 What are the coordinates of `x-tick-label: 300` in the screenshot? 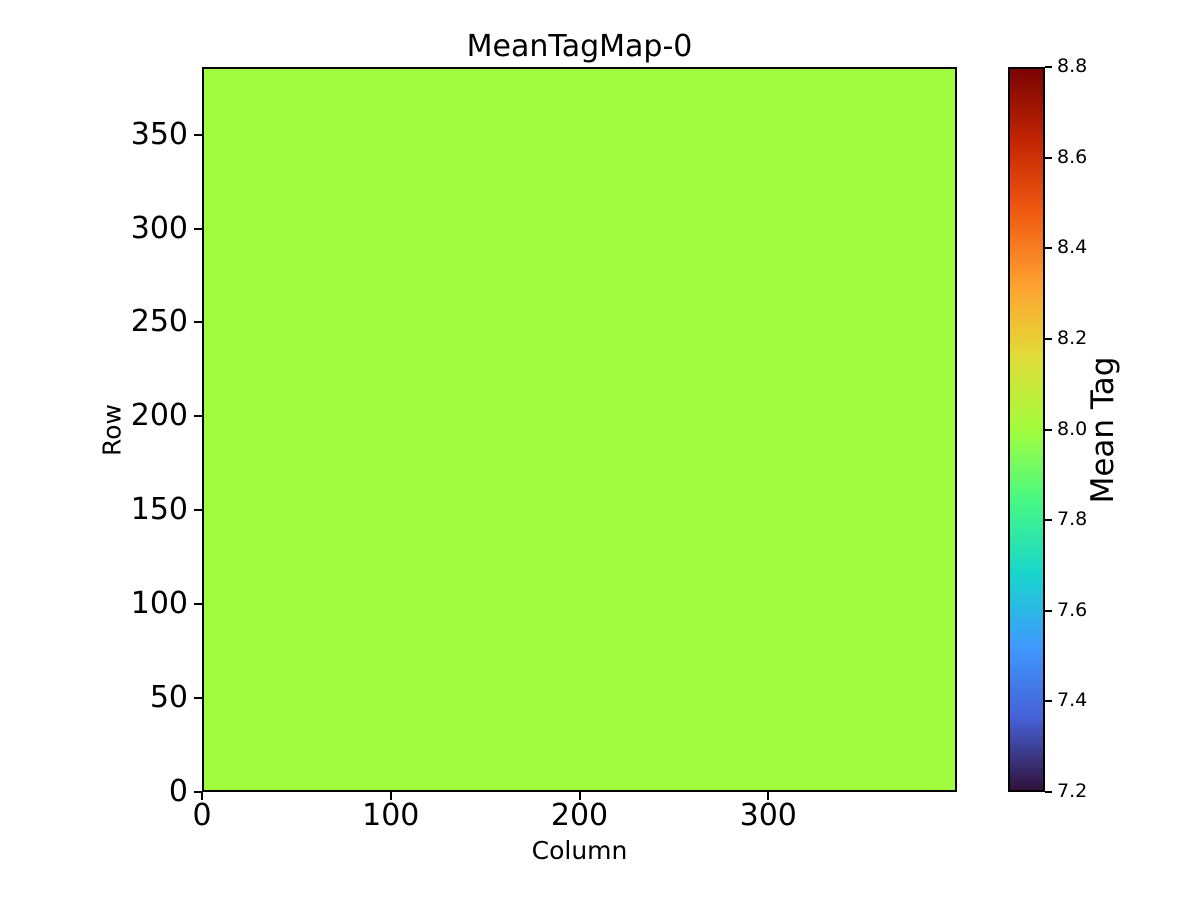 It's located at (768, 815).